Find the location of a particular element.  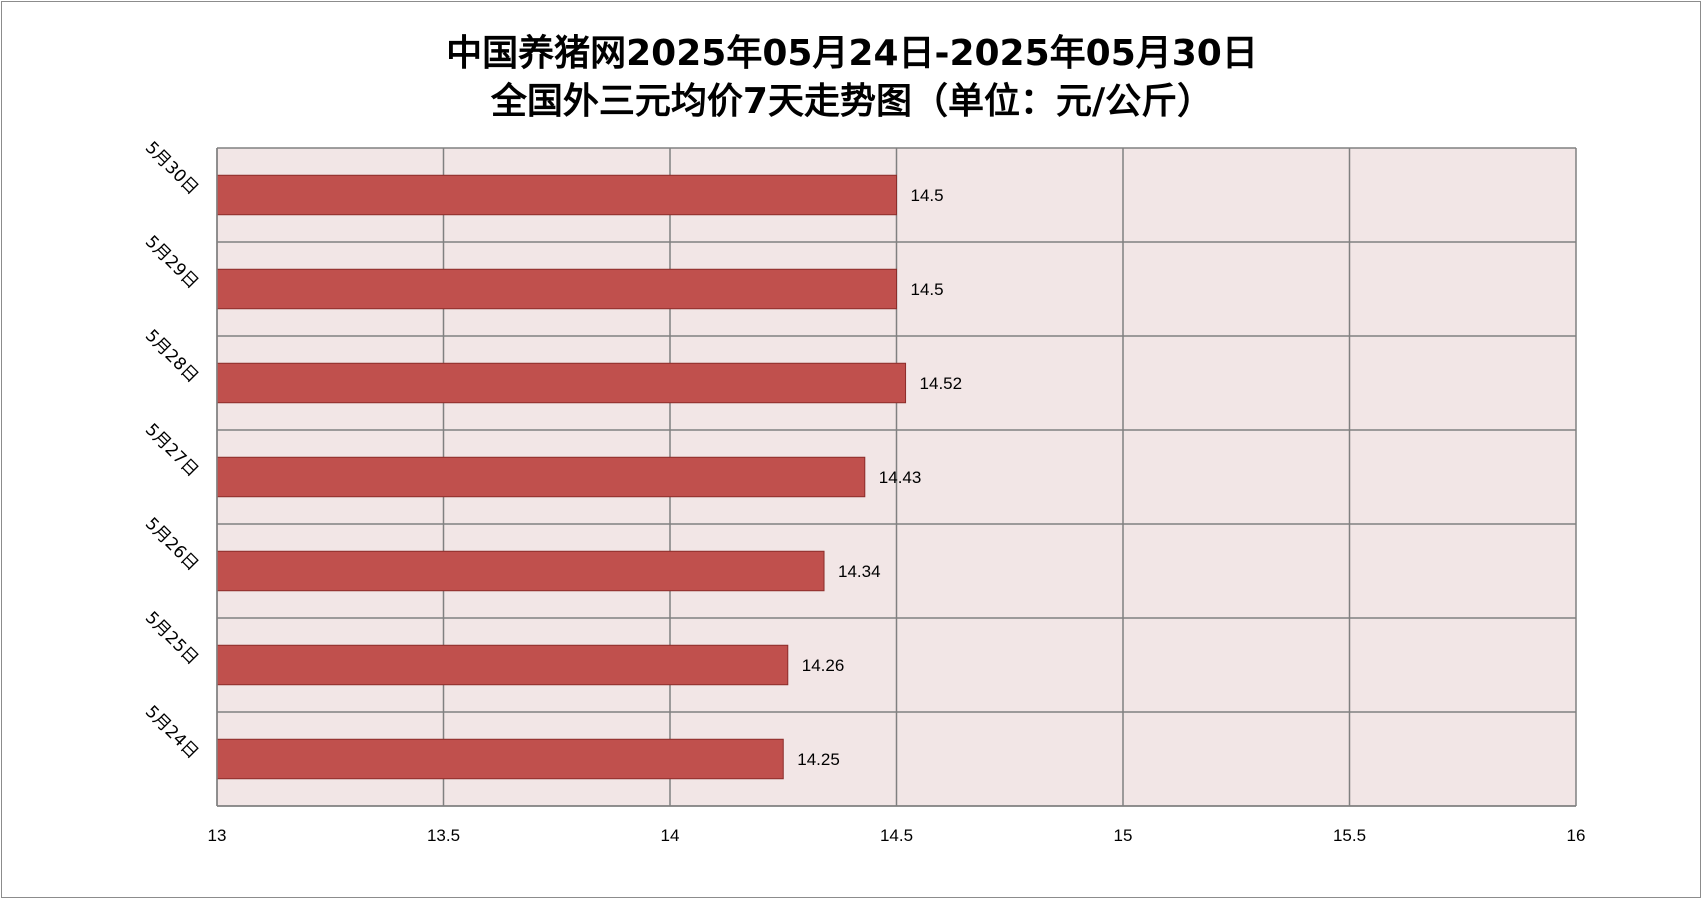

category-label-2: 5月25日 is located at coordinates (171, 638).